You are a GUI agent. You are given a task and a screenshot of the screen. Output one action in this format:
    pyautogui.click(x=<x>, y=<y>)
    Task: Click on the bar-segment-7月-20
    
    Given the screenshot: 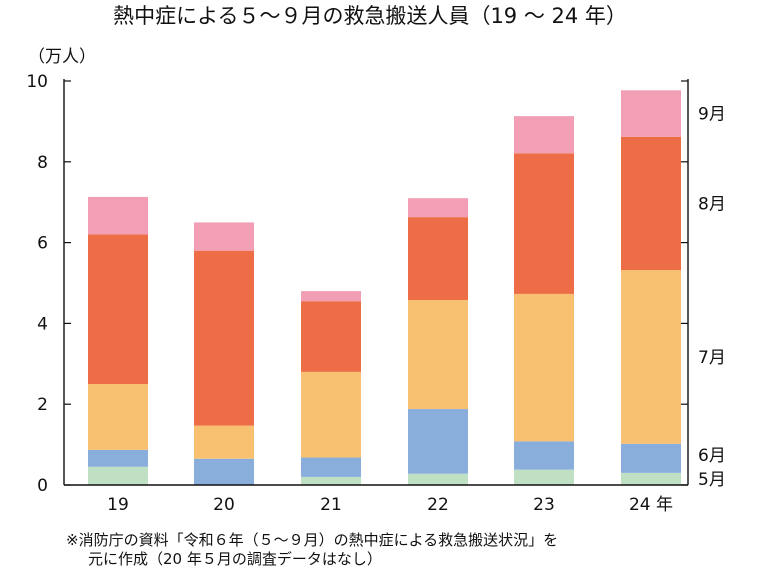 What is the action you would take?
    pyautogui.click(x=224, y=442)
    